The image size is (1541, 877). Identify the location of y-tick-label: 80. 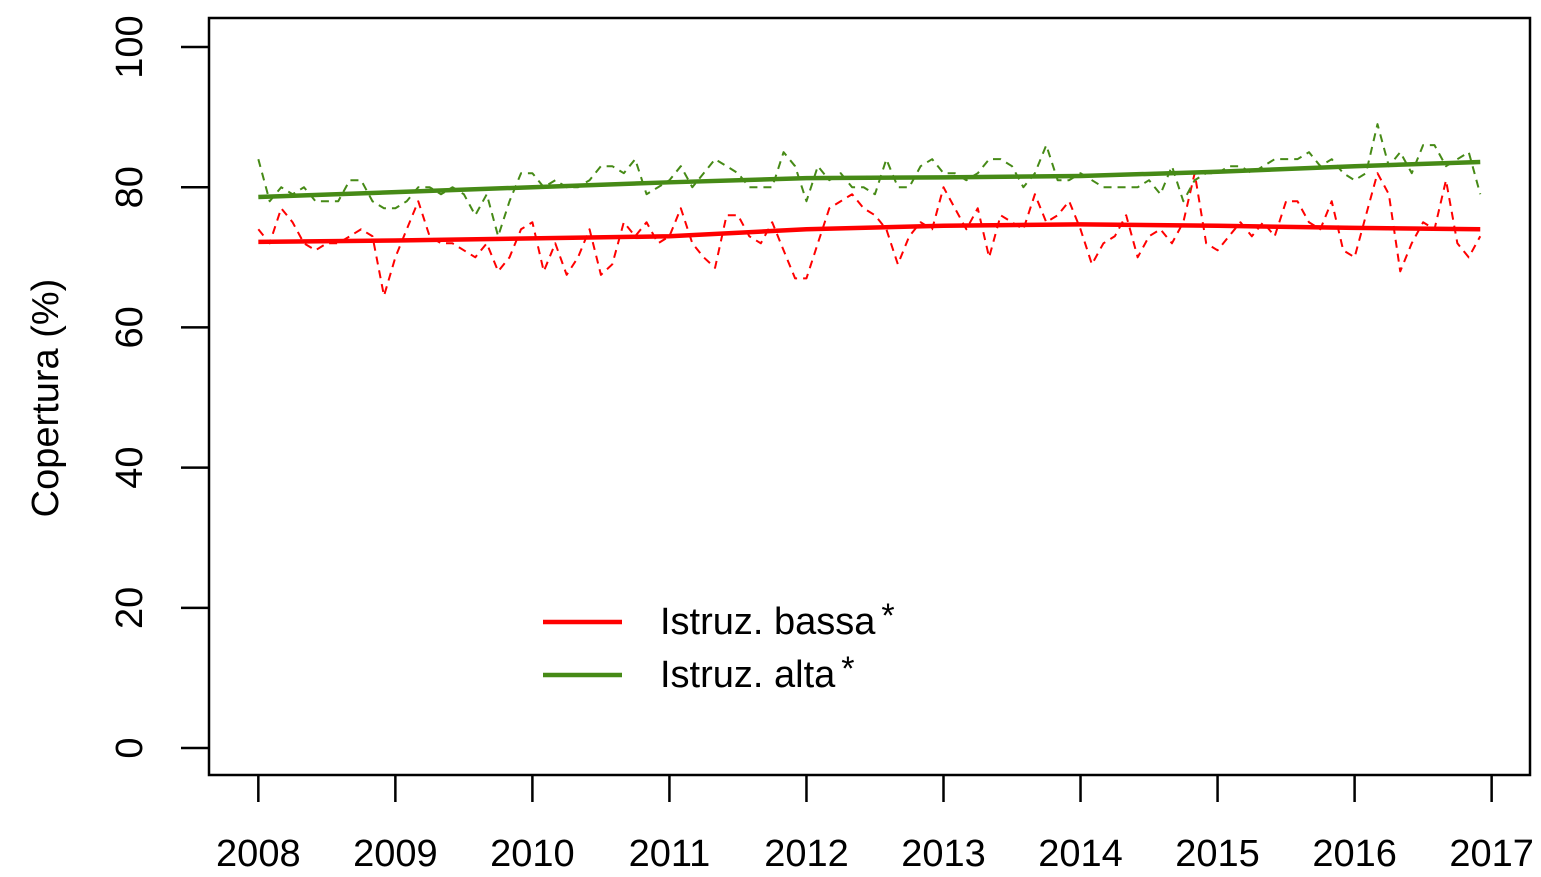
(130, 187).